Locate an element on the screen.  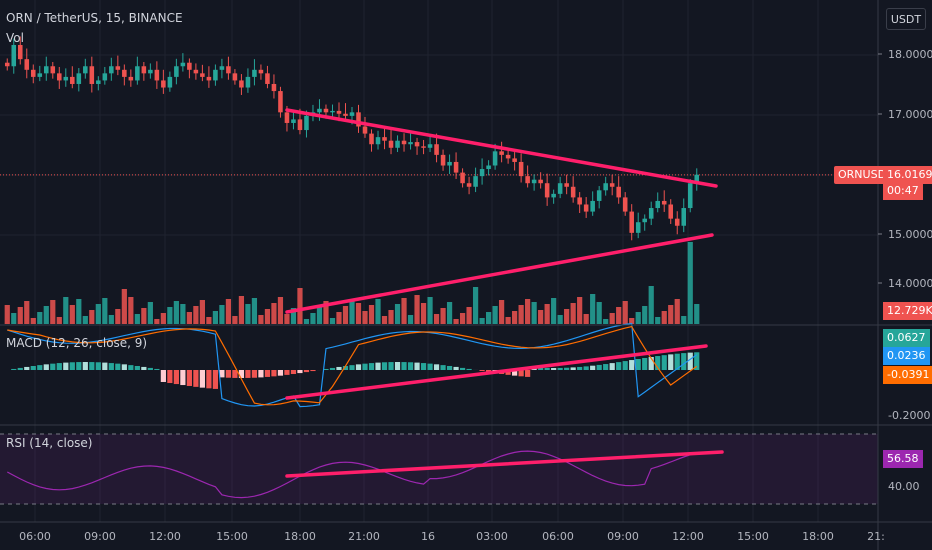
time-tick-label: 06:00 is located at coordinates (558, 536).